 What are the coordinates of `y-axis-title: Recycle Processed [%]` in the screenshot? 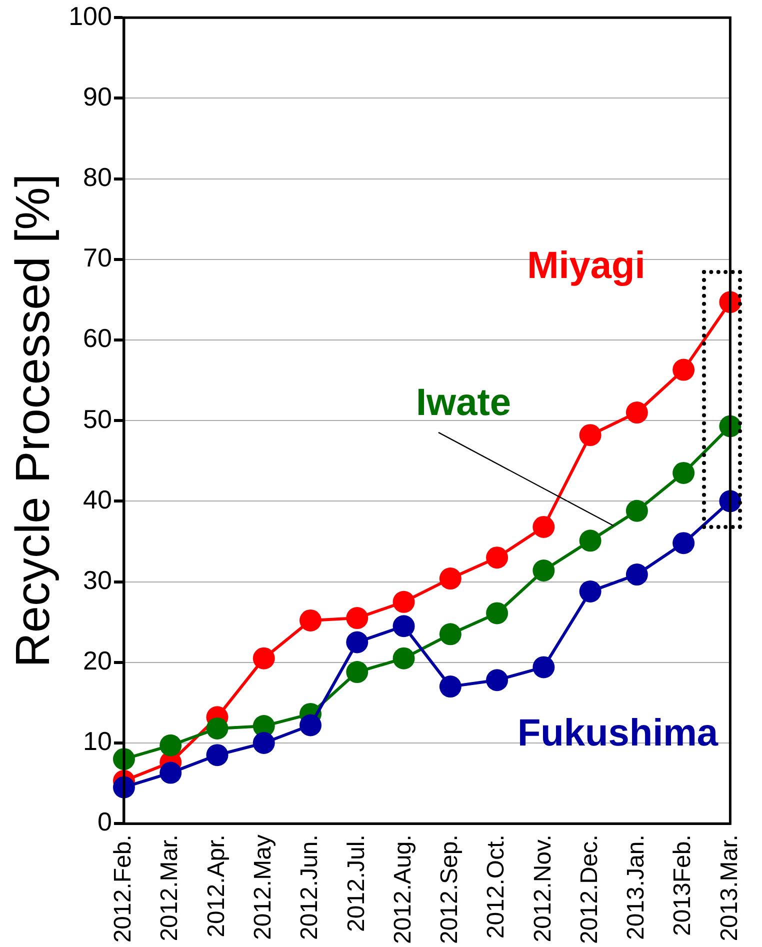 It's located at (33, 421).